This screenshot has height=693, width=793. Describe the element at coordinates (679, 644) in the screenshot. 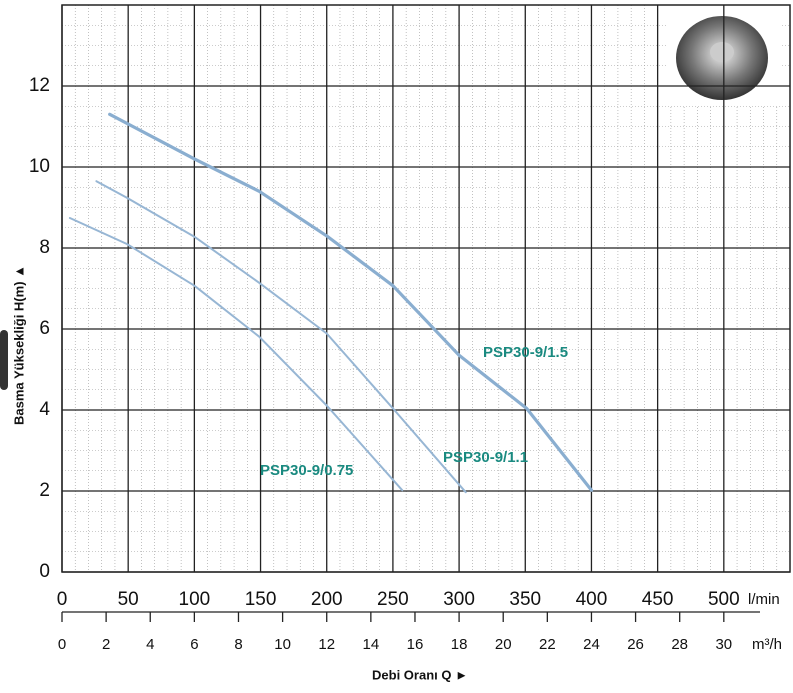

I see `x2-tick-label: 28` at that location.